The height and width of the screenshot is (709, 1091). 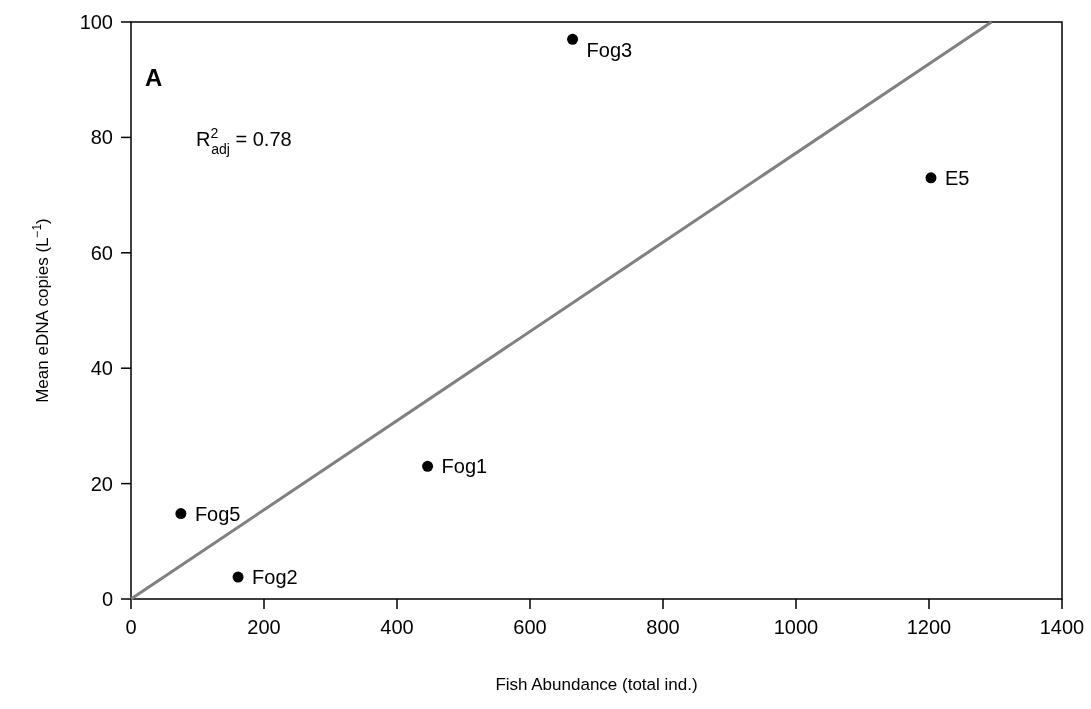 I want to click on annotation: Fog2, so click(x=275, y=577).